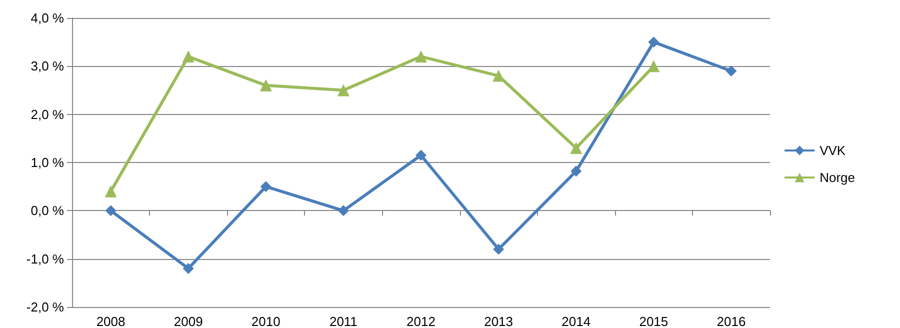 The width and height of the screenshot is (900, 328). Describe the element at coordinates (576, 321) in the screenshot. I see `x-tick-label: 2014` at that location.